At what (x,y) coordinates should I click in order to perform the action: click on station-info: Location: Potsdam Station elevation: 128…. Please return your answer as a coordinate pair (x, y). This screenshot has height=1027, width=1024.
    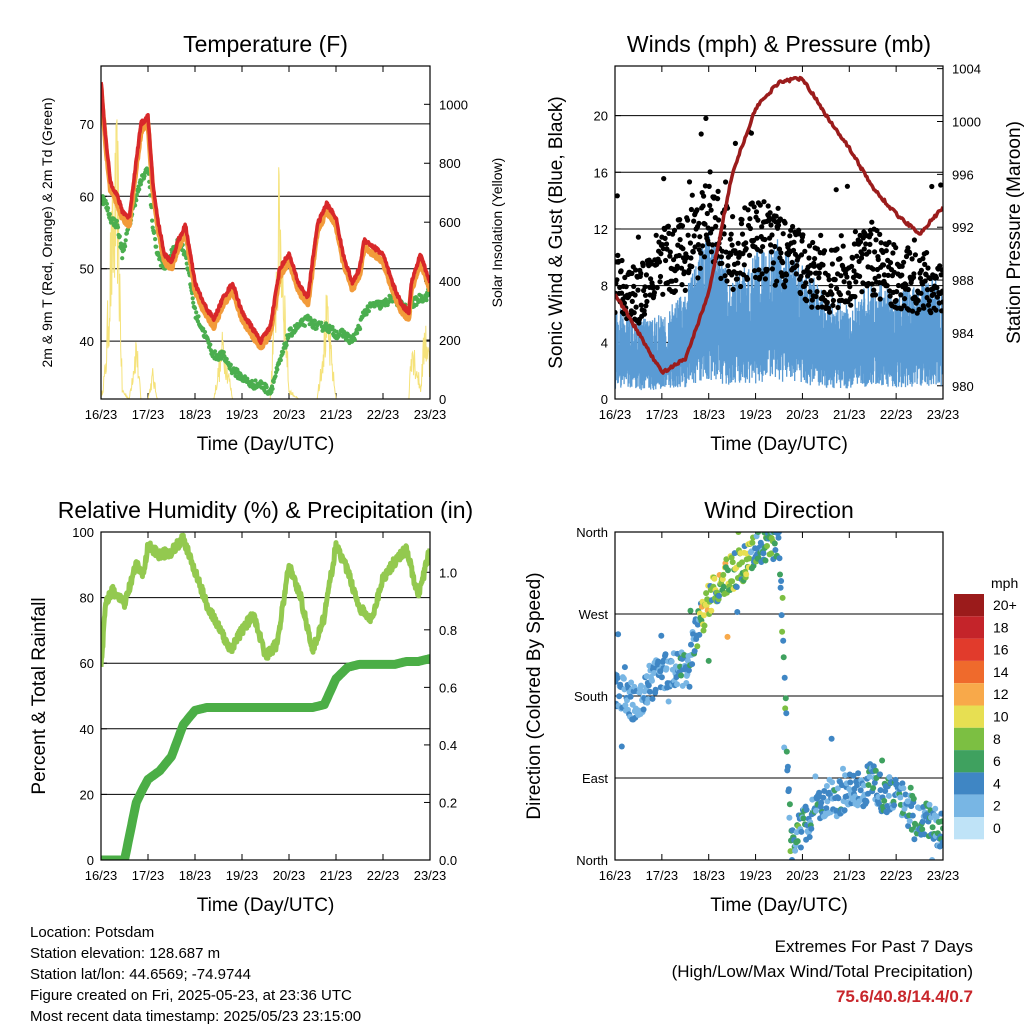
    Looking at the image, I should click on (195, 974).